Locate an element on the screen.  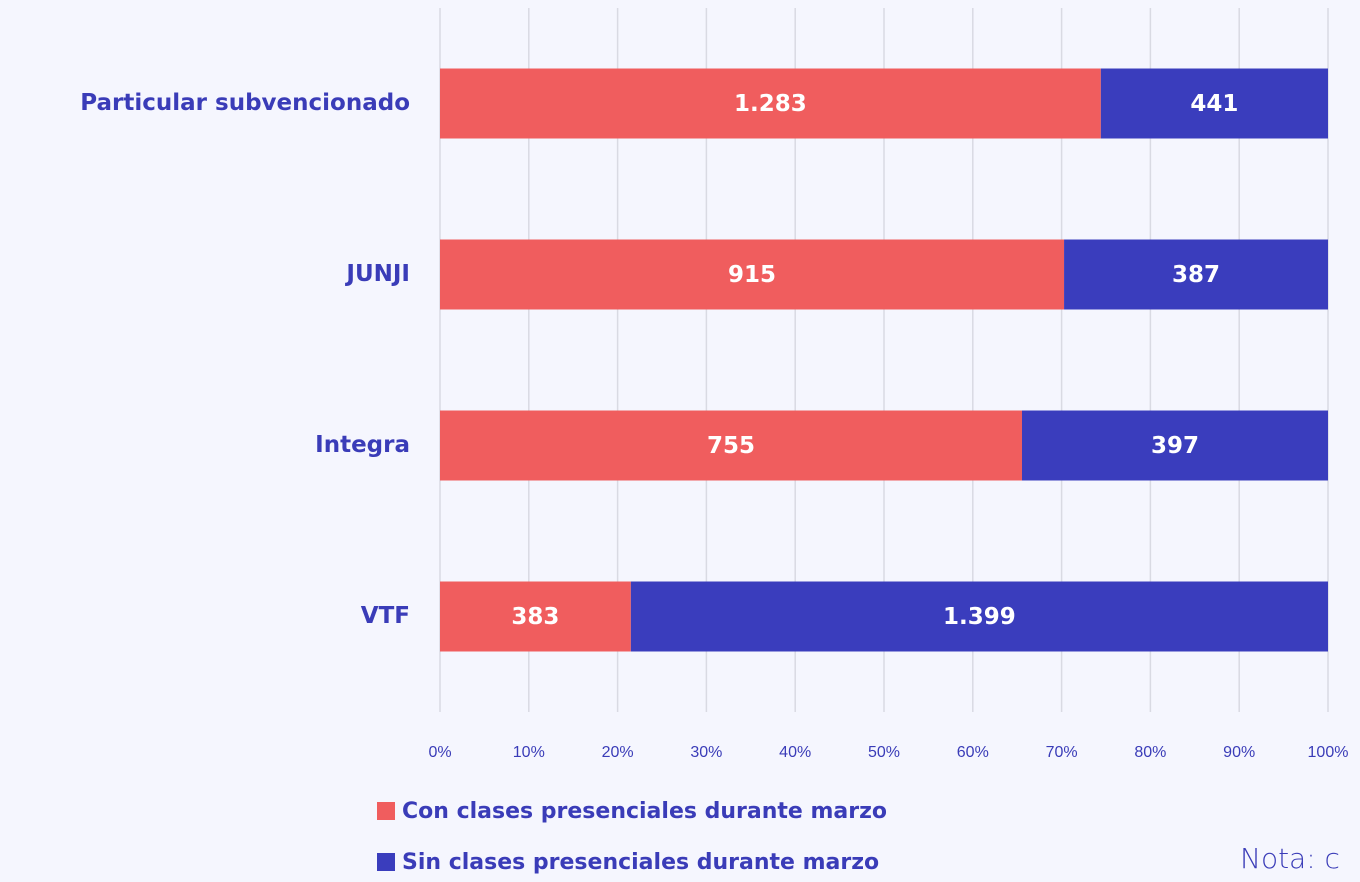
value-label: 755 is located at coordinates (731, 446).